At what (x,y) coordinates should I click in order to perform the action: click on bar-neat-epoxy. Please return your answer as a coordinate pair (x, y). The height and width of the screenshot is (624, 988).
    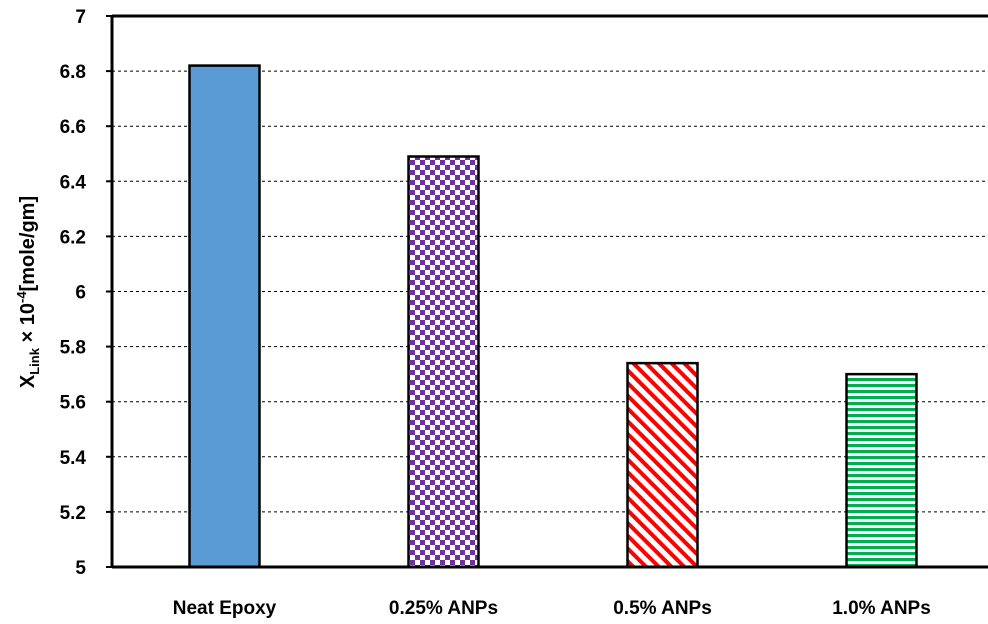
    Looking at the image, I should click on (224, 316).